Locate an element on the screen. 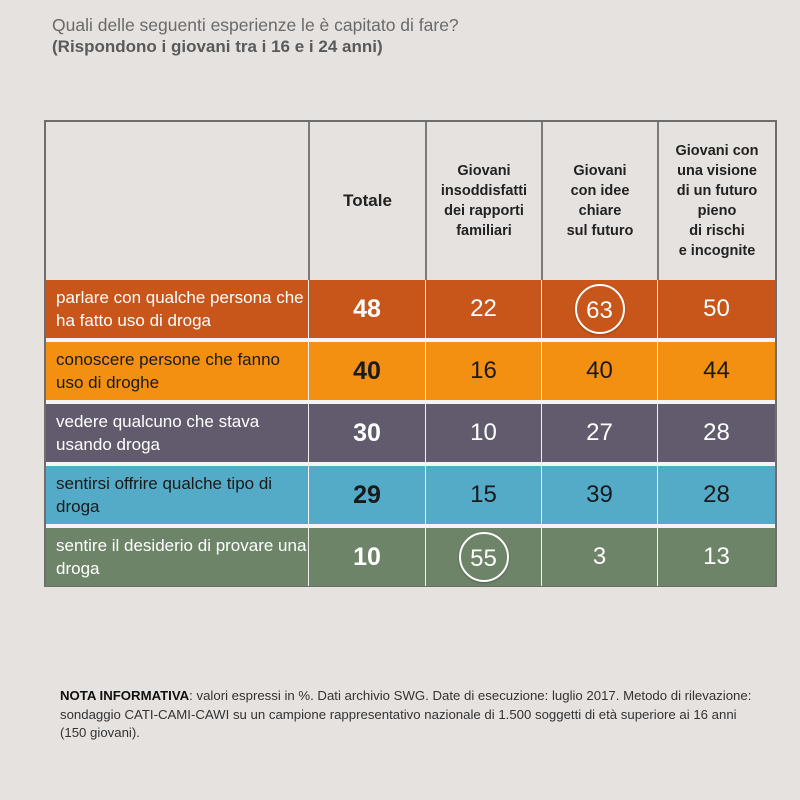  cell-totale: 48 is located at coordinates (366, 309).